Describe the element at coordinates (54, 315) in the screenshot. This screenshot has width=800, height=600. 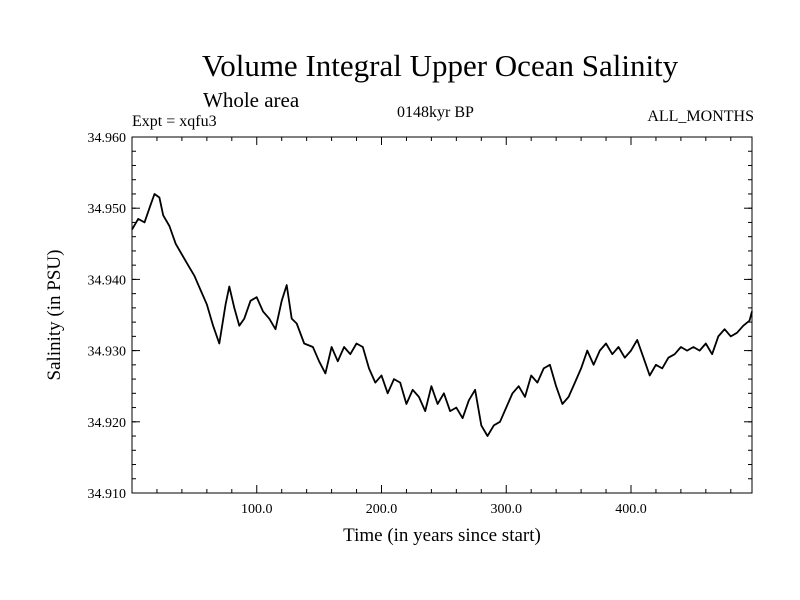
I see `y-axis-label: Salinity (in PSU)` at that location.